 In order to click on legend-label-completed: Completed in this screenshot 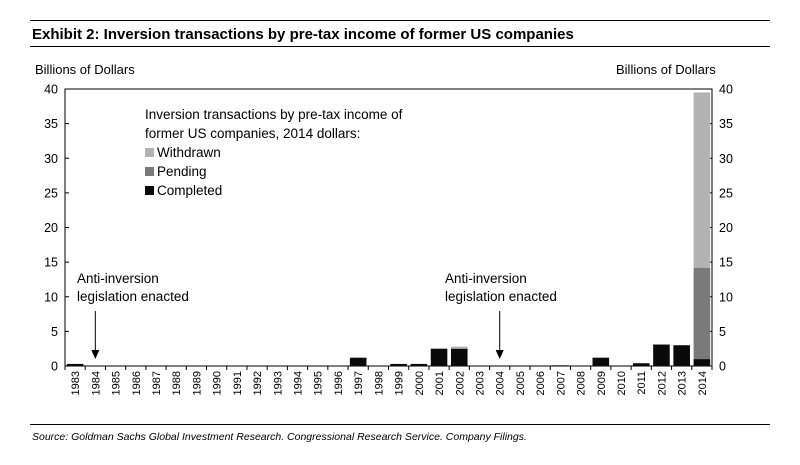, I will do `click(189, 190)`.